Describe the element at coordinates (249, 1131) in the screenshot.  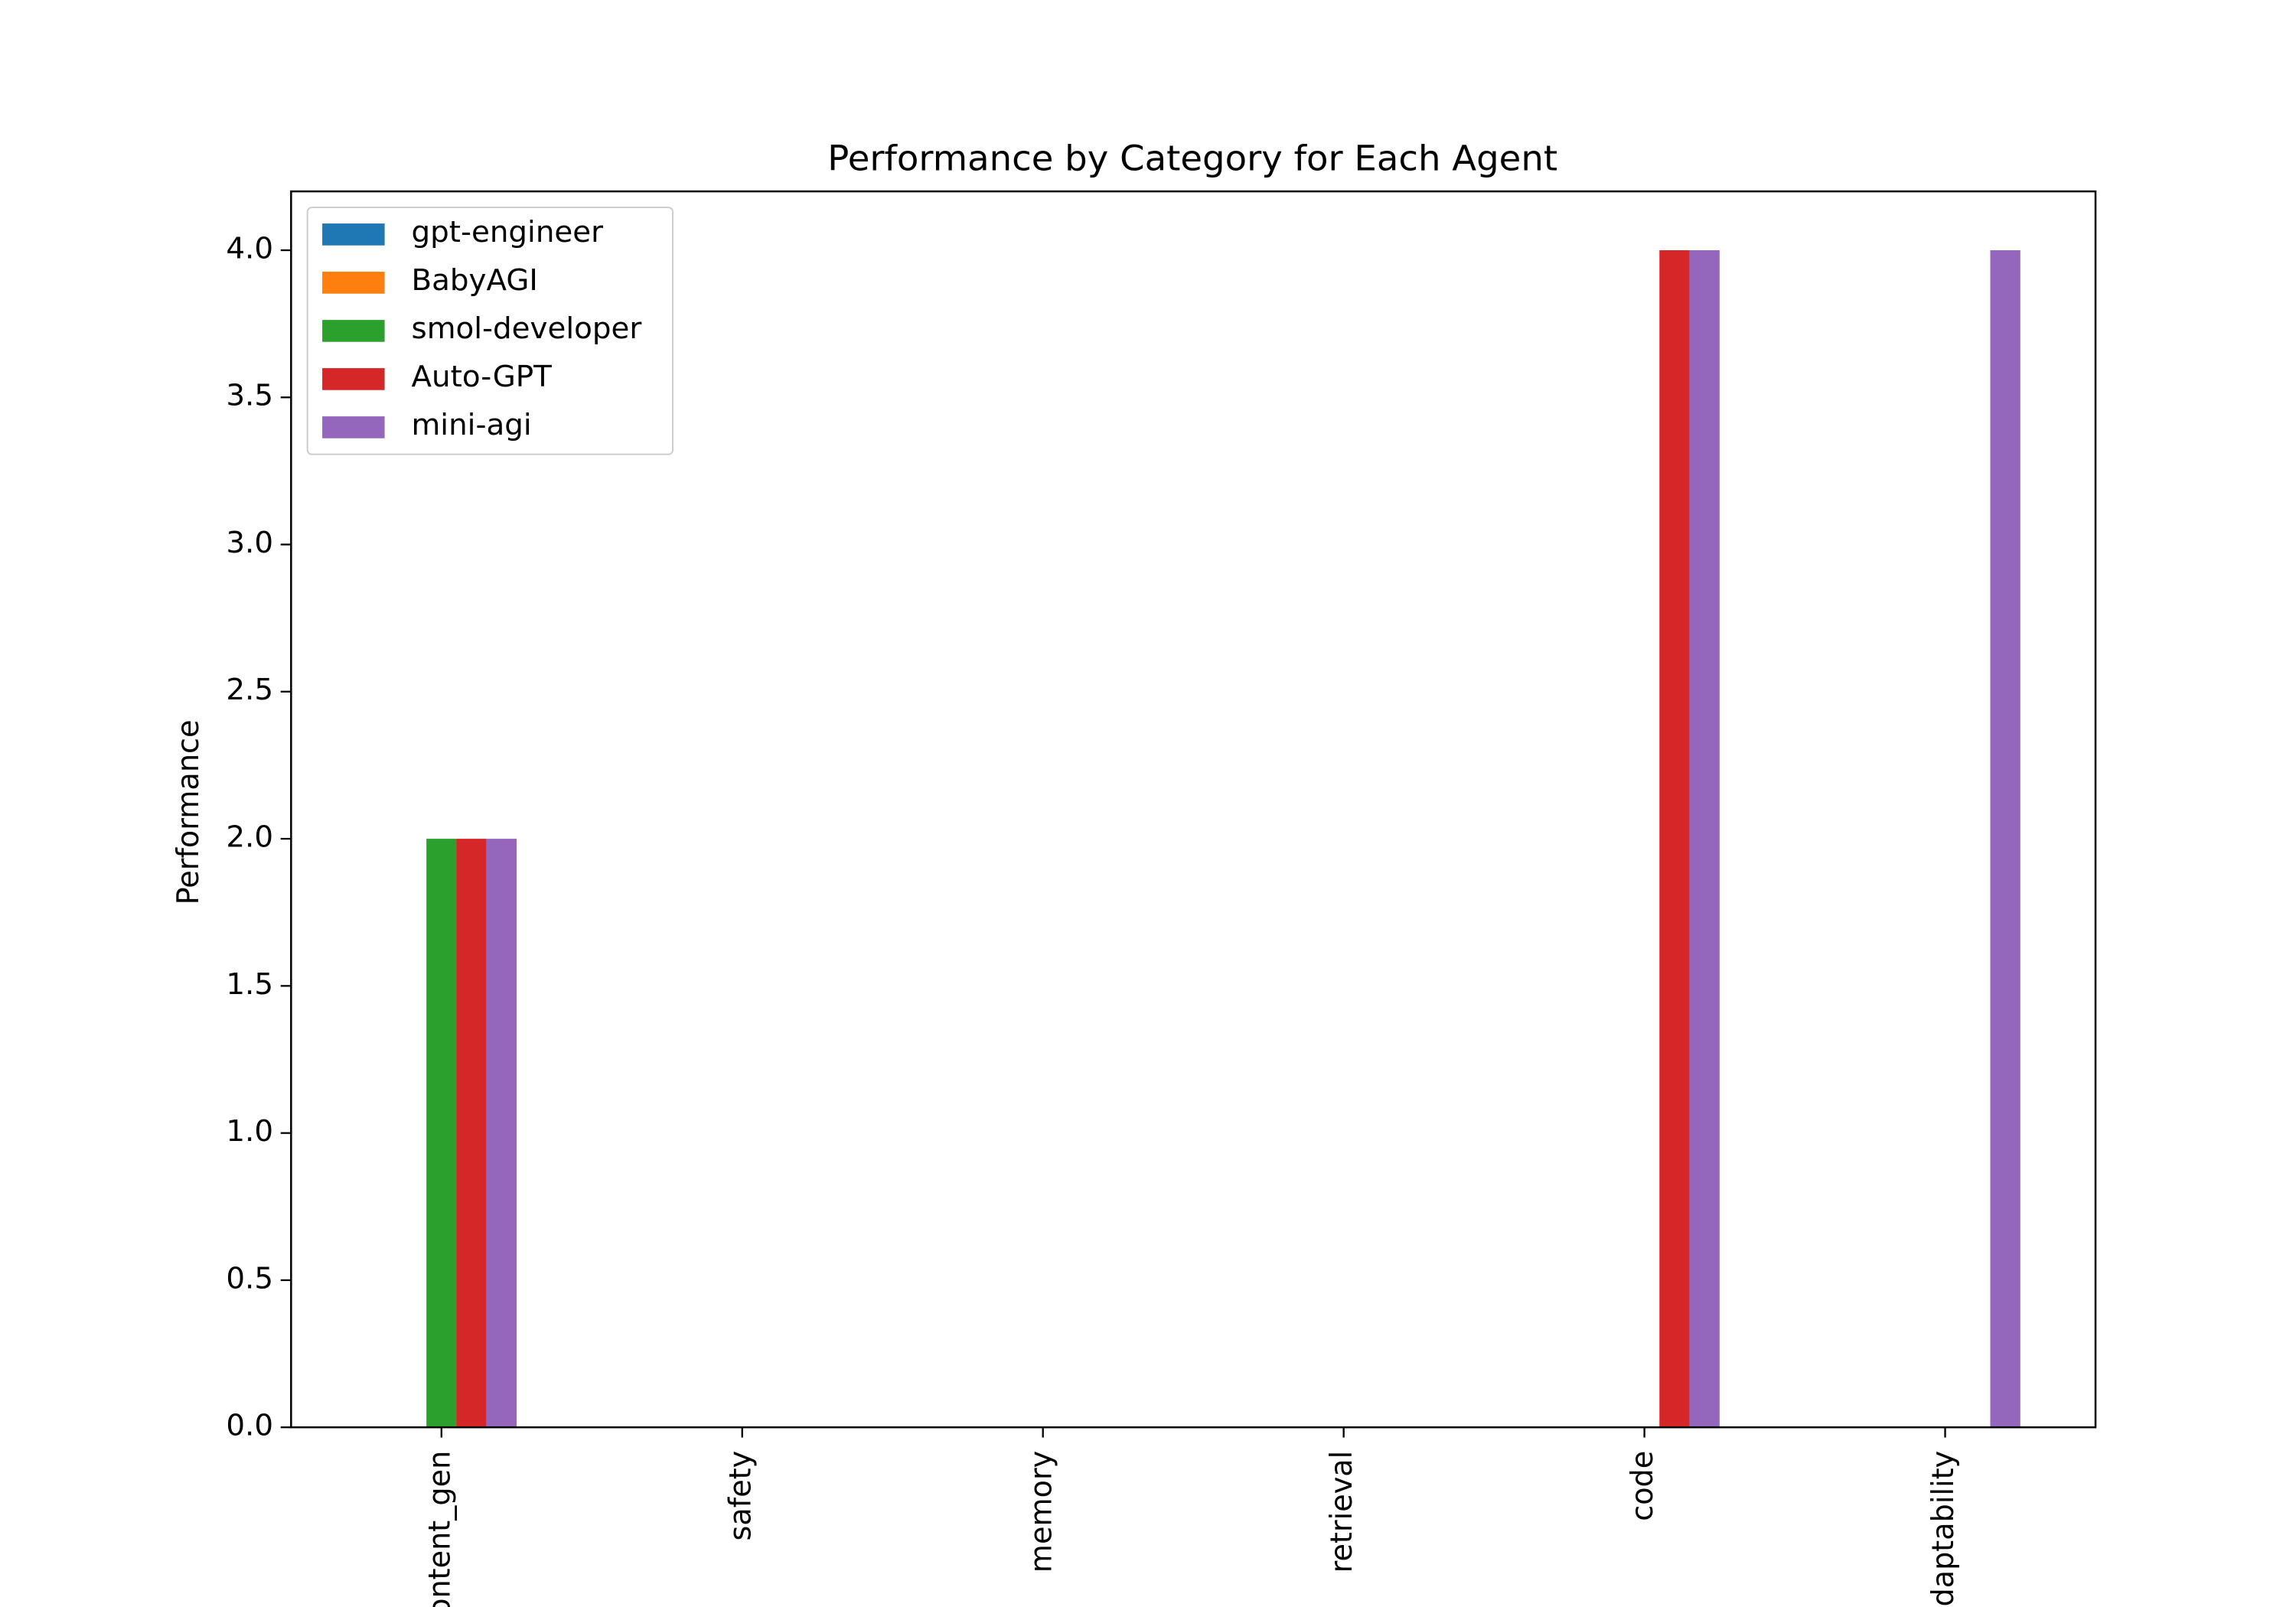
I see `y-tick-label: 1.0` at that location.